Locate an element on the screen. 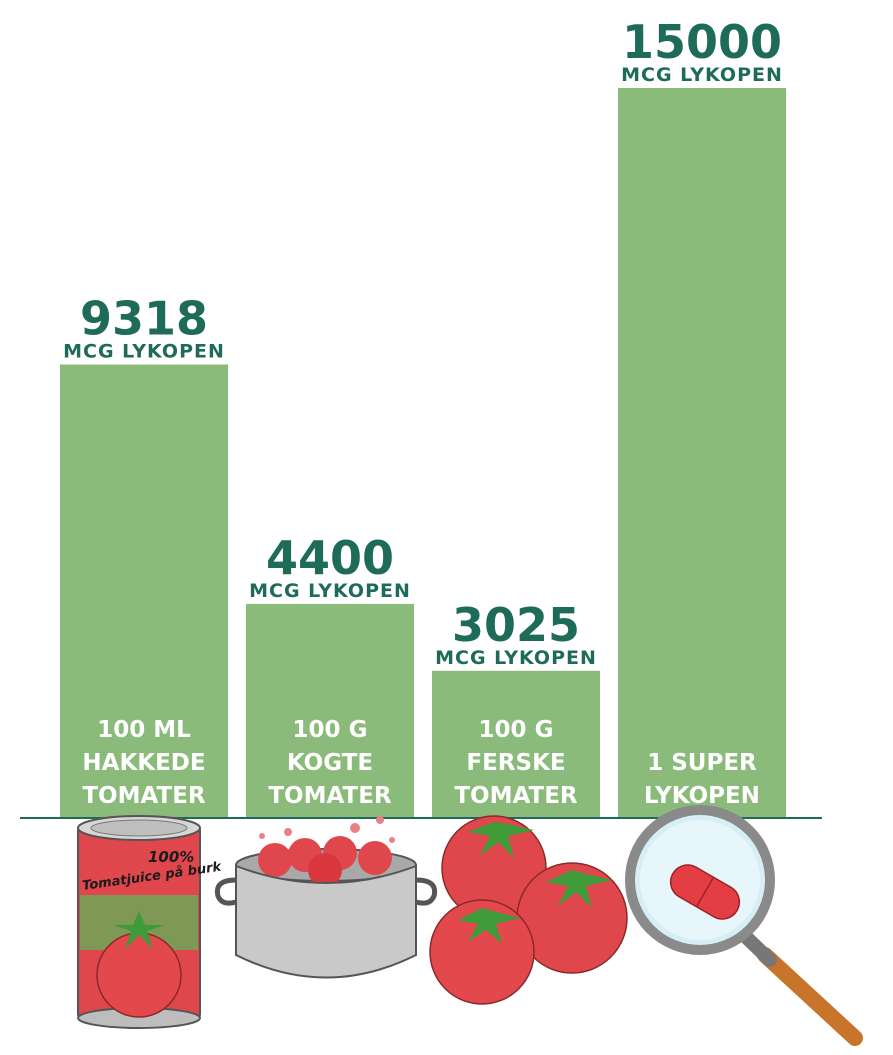 The image size is (893, 1055). bar-unit-label-3: MCG LYKOPEN is located at coordinates (516, 658).